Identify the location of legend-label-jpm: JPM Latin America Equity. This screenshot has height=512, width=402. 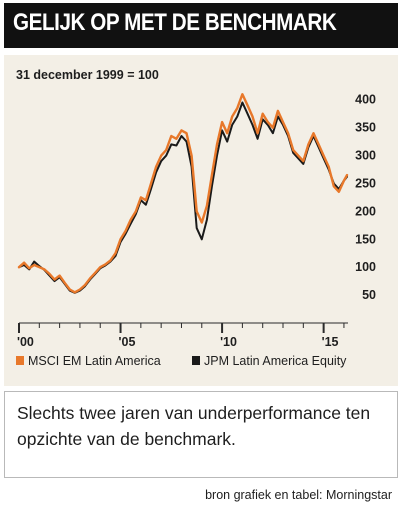
(275, 361).